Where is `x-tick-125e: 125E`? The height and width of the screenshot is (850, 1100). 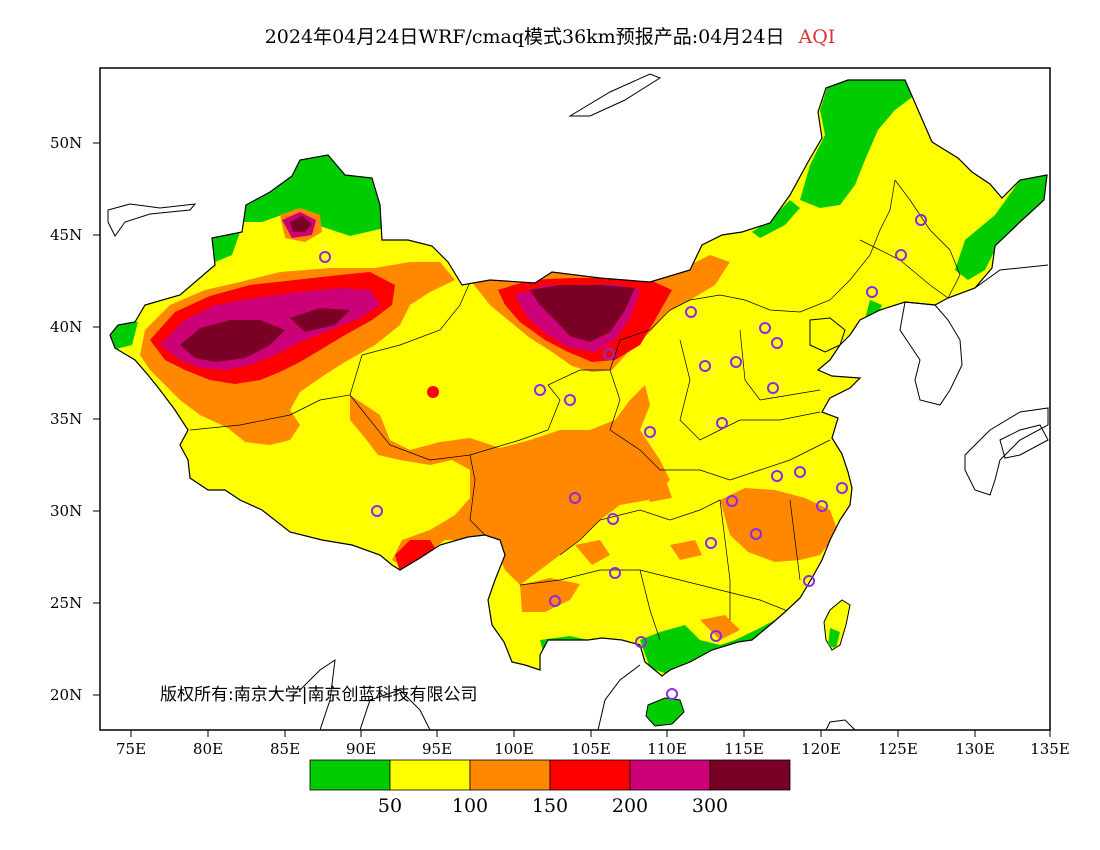
x-tick-125e: 125E is located at coordinates (898, 749).